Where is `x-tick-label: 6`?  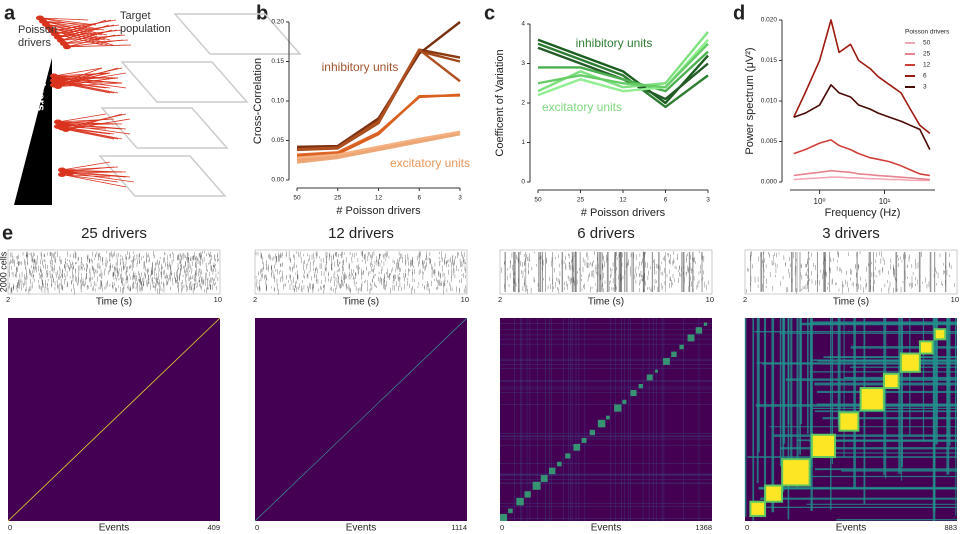 x-tick-label: 6 is located at coordinates (419, 198).